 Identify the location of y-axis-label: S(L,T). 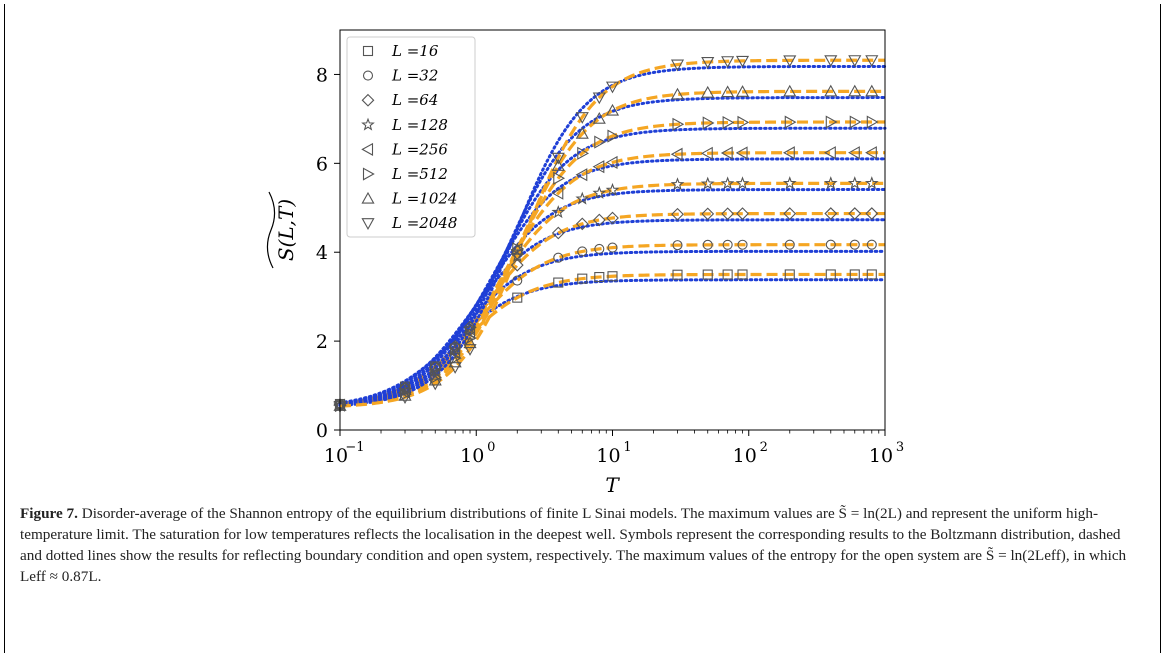
(286, 230).